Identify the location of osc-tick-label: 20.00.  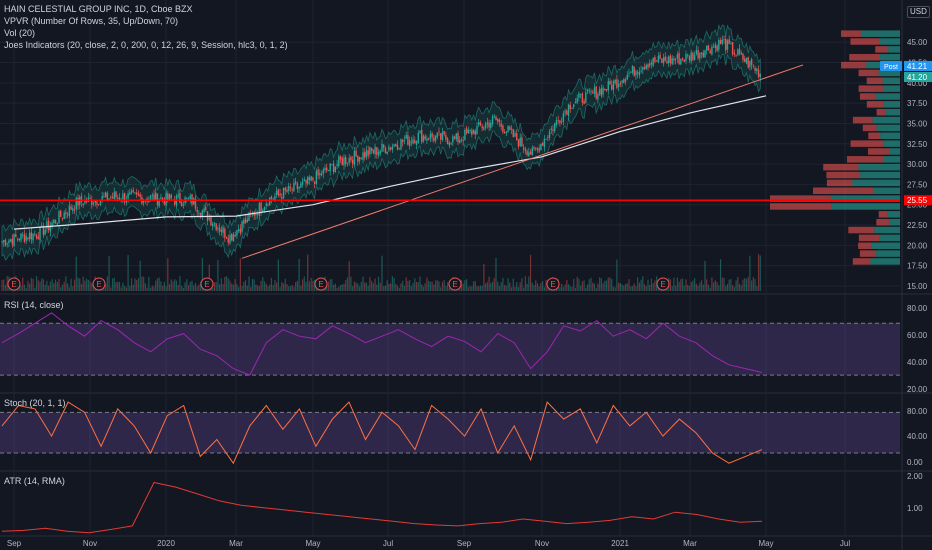
(917, 389).